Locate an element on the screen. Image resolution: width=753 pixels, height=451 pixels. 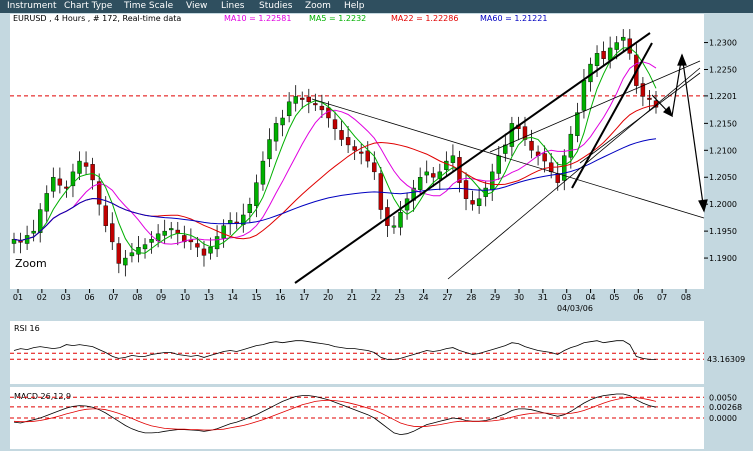
menu-zoom: Zoom is located at coordinates (318, 6).